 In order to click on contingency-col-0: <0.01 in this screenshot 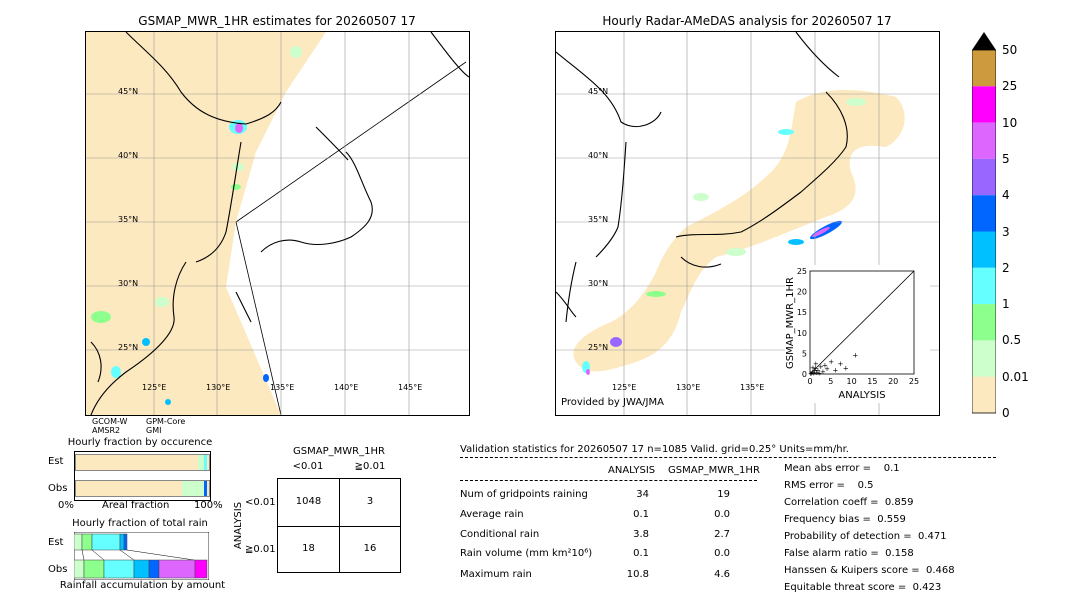, I will do `click(308, 466)`.